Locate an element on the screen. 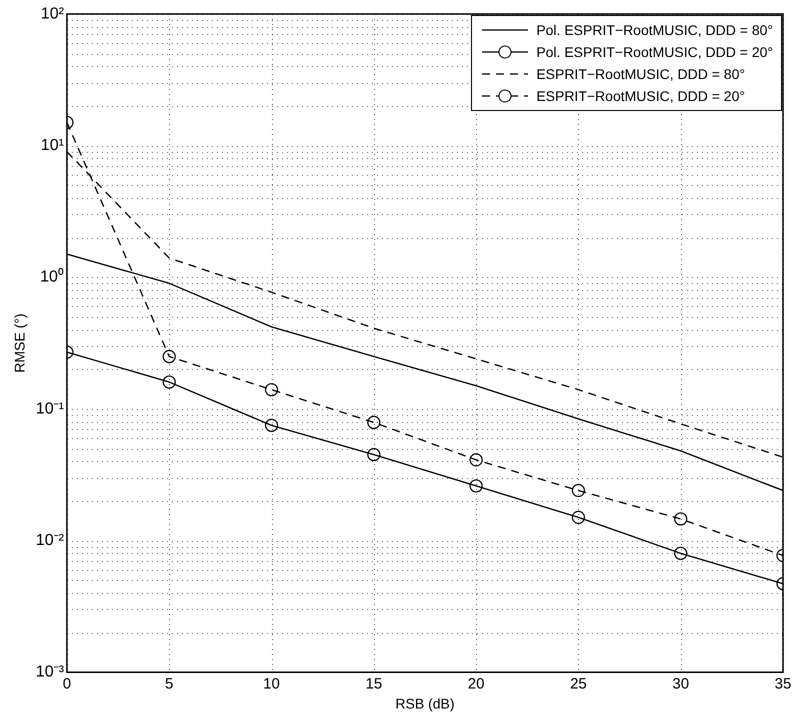 This screenshot has width=797, height=717. y-tick-label: 10⁻³ is located at coordinates (50, 672).